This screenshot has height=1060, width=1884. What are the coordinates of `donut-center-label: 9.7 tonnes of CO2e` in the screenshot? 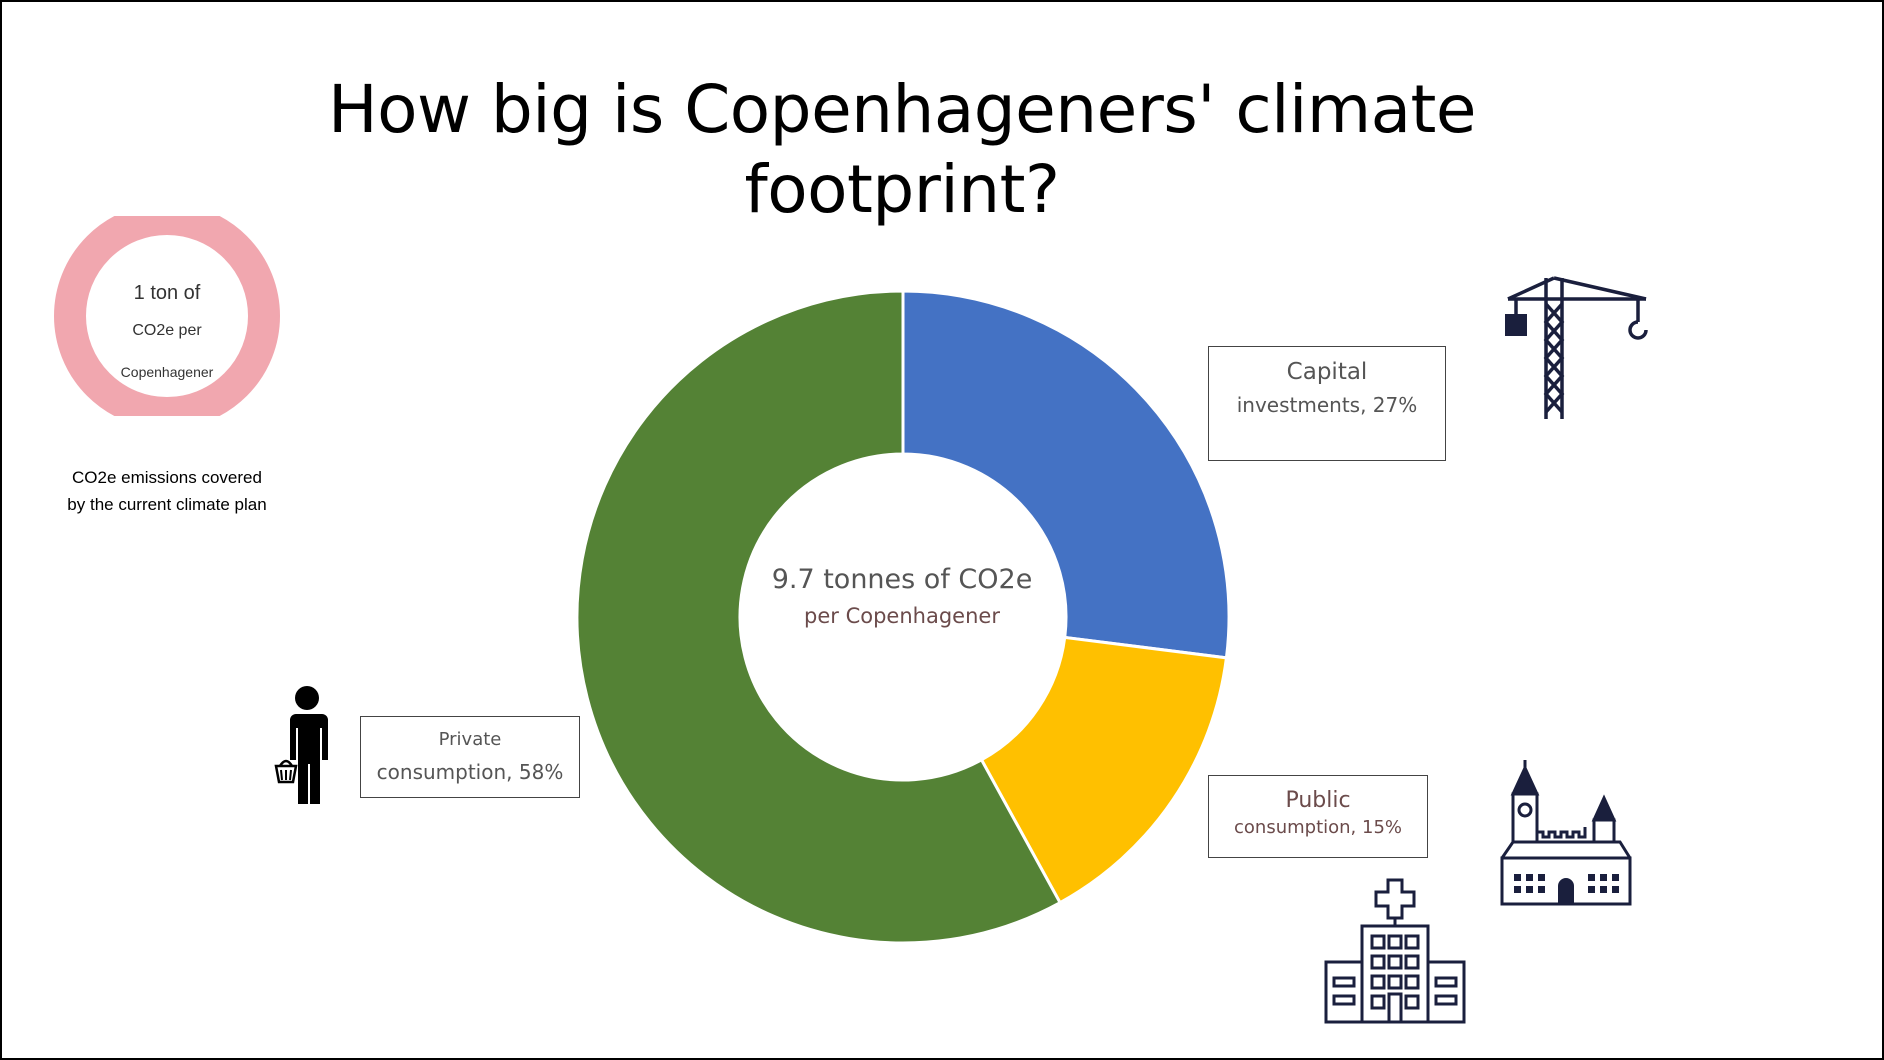 It's located at (902, 579).